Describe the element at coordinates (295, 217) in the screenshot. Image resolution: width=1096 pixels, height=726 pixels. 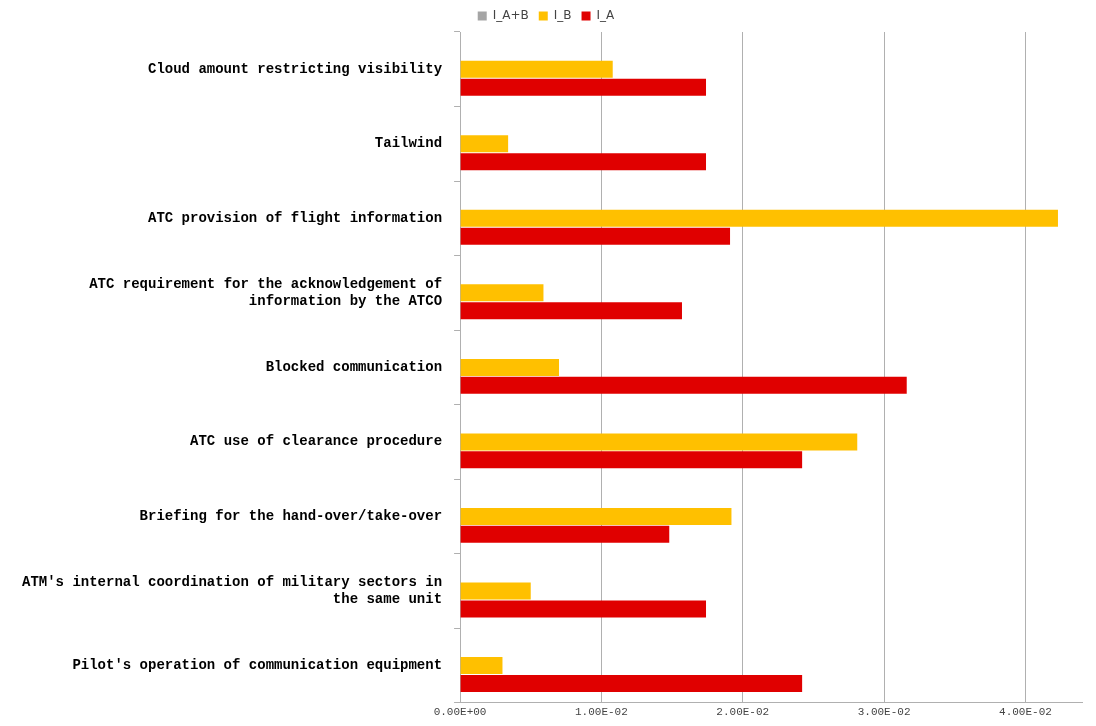
I see `y-tick-label: ATC provision of flight information` at that location.